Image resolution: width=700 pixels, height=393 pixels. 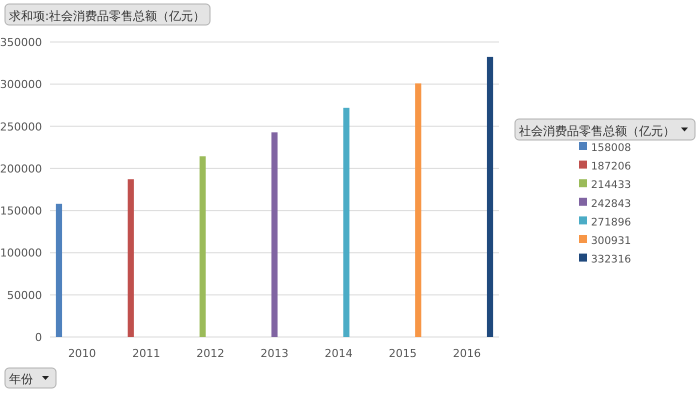 I want to click on legend-title: 社会消费品零售总额（亿元）, so click(x=597, y=131).